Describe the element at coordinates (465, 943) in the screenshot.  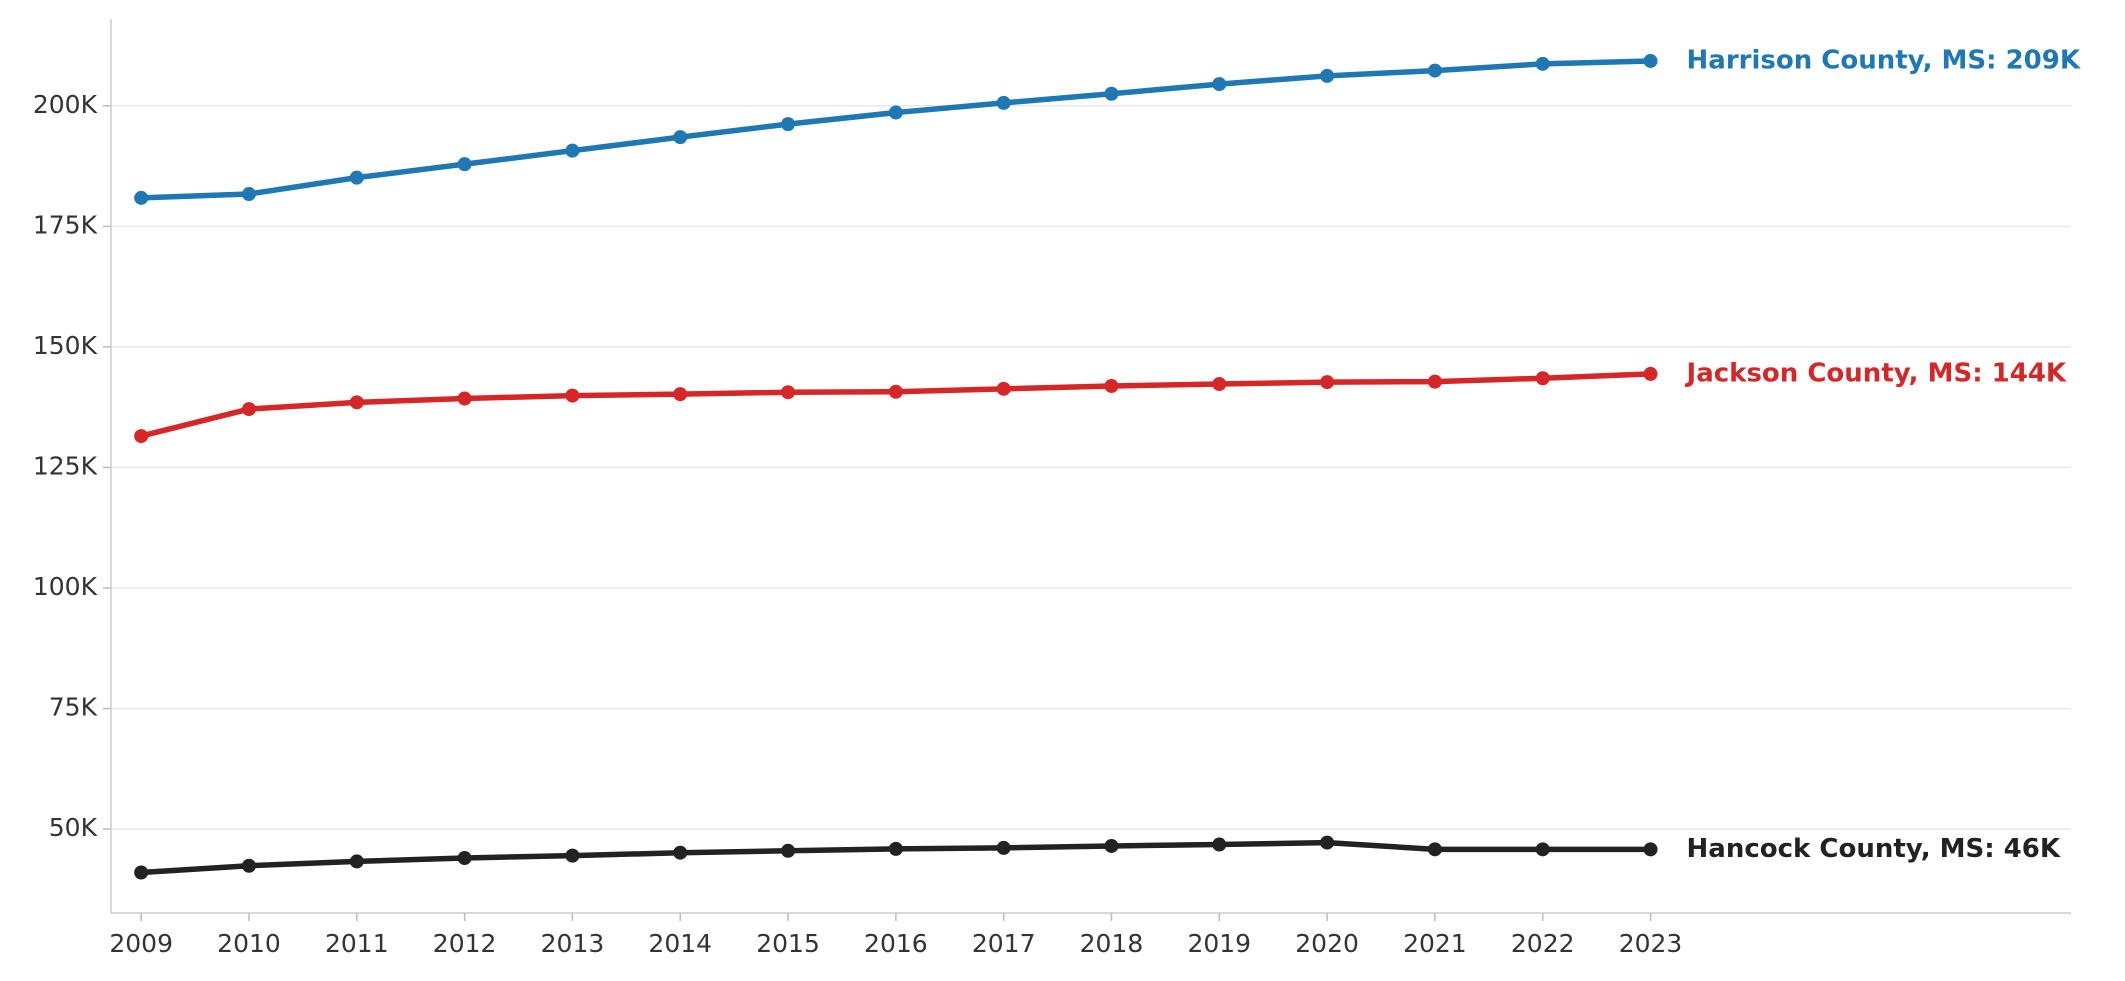
I see `x-tick-label: 2012` at that location.